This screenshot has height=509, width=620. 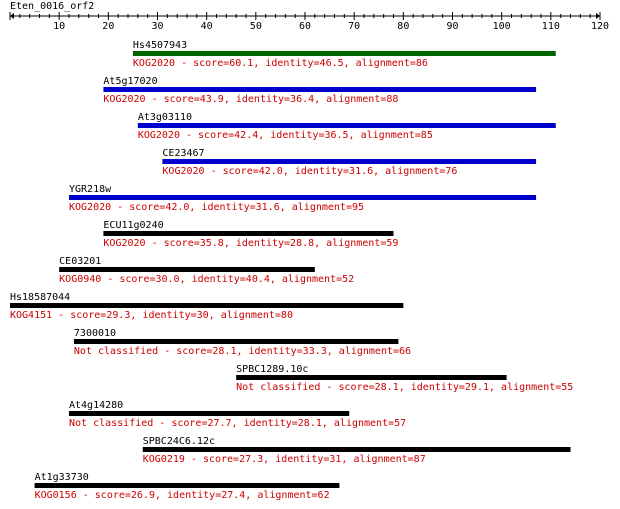 I want to click on axis-tick-label: 40, so click(x=207, y=26).